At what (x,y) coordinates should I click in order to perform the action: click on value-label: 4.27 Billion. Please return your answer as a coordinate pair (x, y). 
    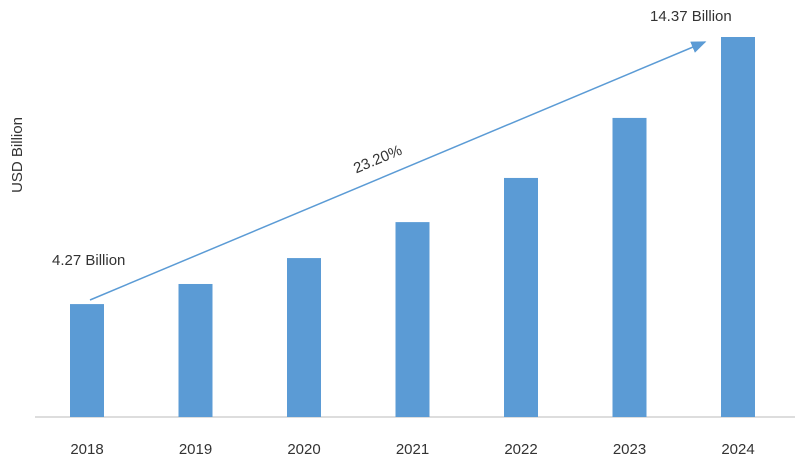
    Looking at the image, I should click on (88, 260).